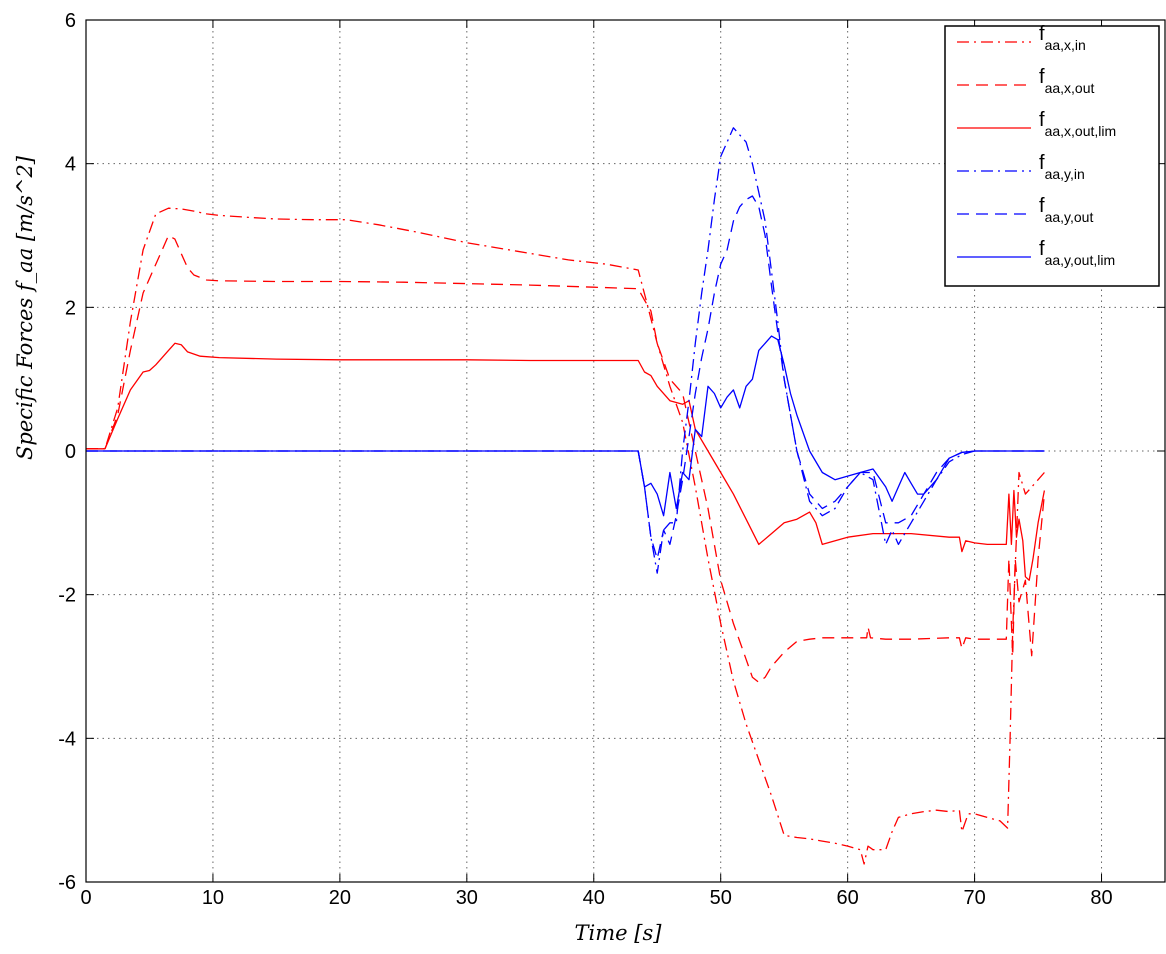  Describe the element at coordinates (1065, 45) in the screenshot. I see `legend-label-sub: aa,x,in` at that location.